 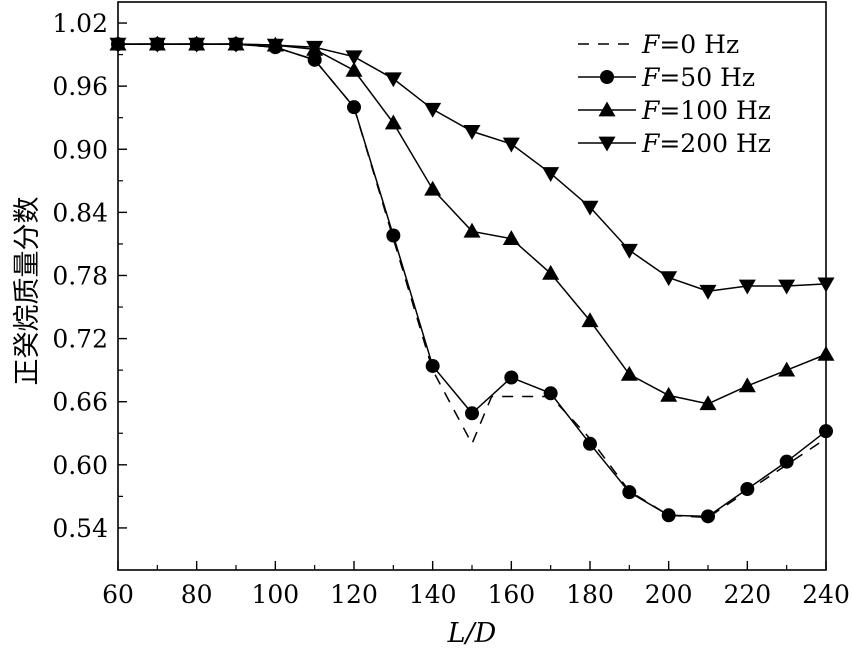 I want to click on y-tick-label: 1.02, so click(x=80, y=23).